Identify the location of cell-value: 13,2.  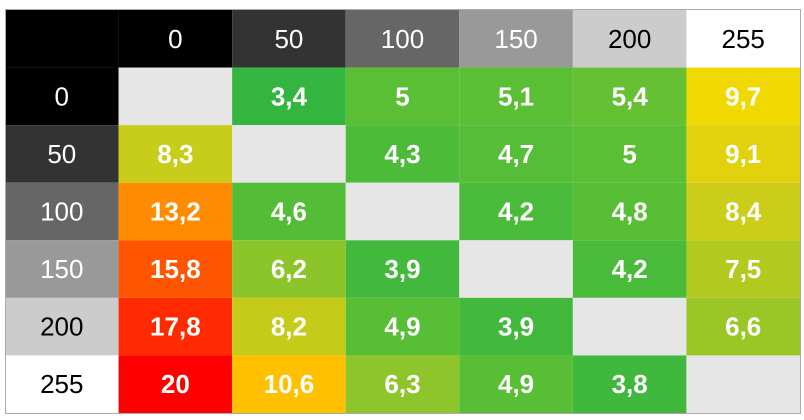
(175, 212).